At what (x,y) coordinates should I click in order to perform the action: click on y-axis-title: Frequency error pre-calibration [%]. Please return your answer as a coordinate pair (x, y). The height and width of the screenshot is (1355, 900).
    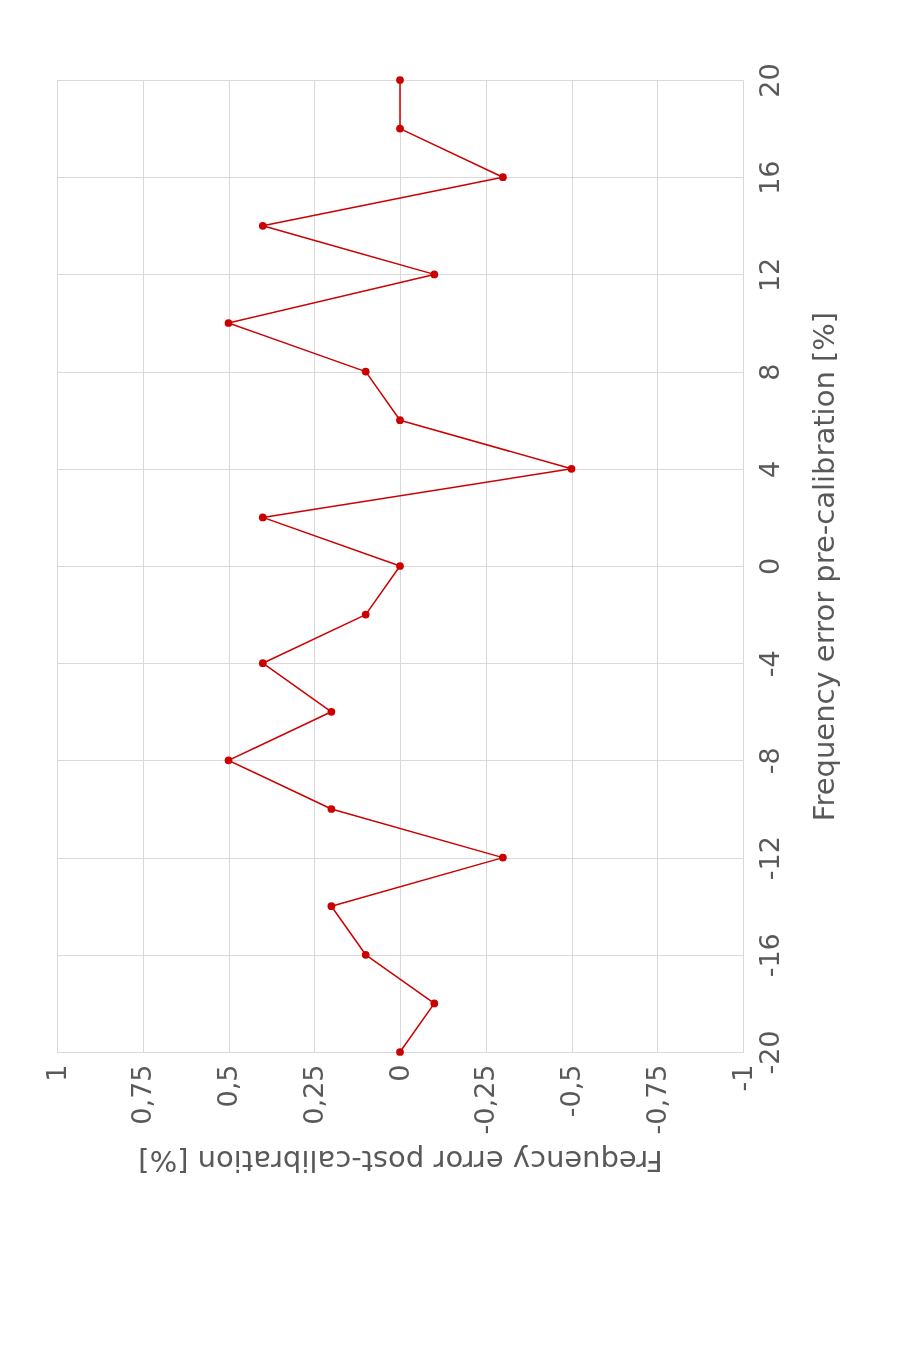
    Looking at the image, I should click on (823, 566).